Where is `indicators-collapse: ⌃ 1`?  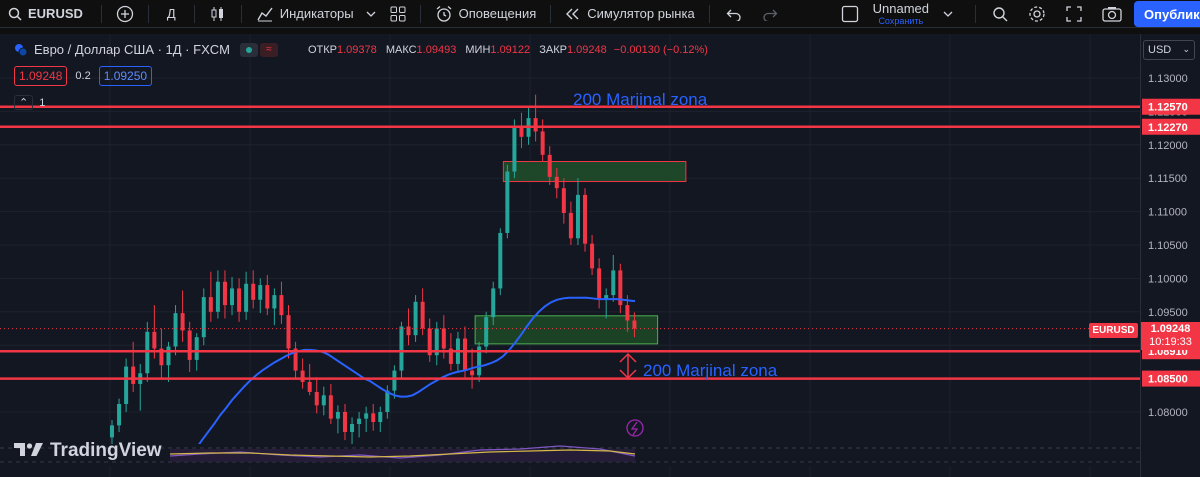
indicators-collapse: ⌃ 1 is located at coordinates (29, 102).